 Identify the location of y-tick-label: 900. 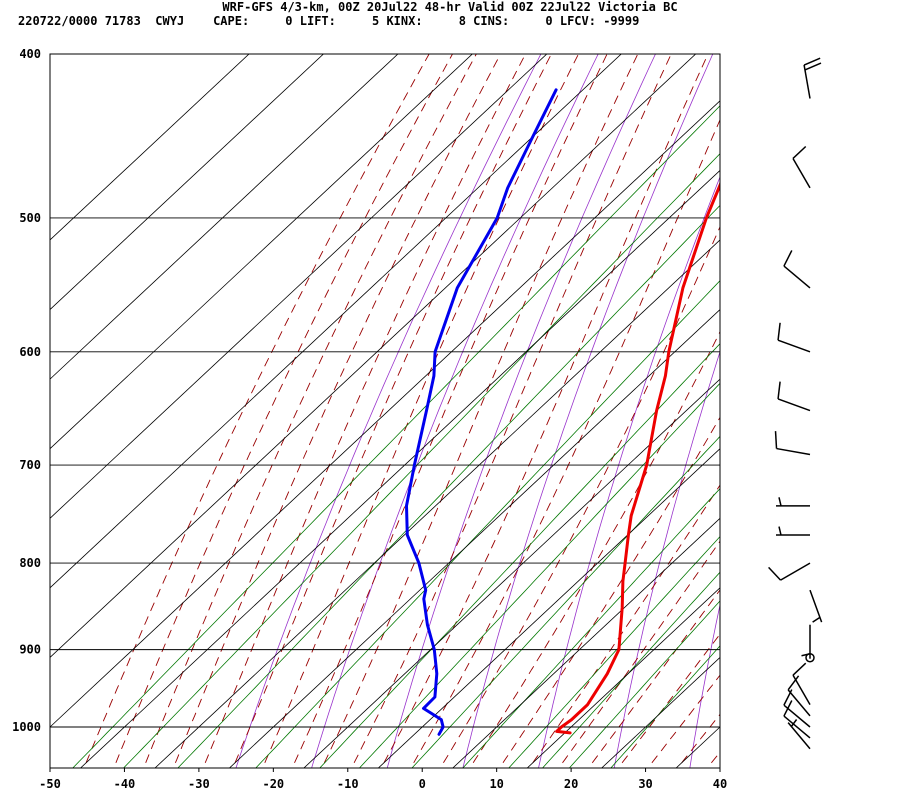
(30, 650).